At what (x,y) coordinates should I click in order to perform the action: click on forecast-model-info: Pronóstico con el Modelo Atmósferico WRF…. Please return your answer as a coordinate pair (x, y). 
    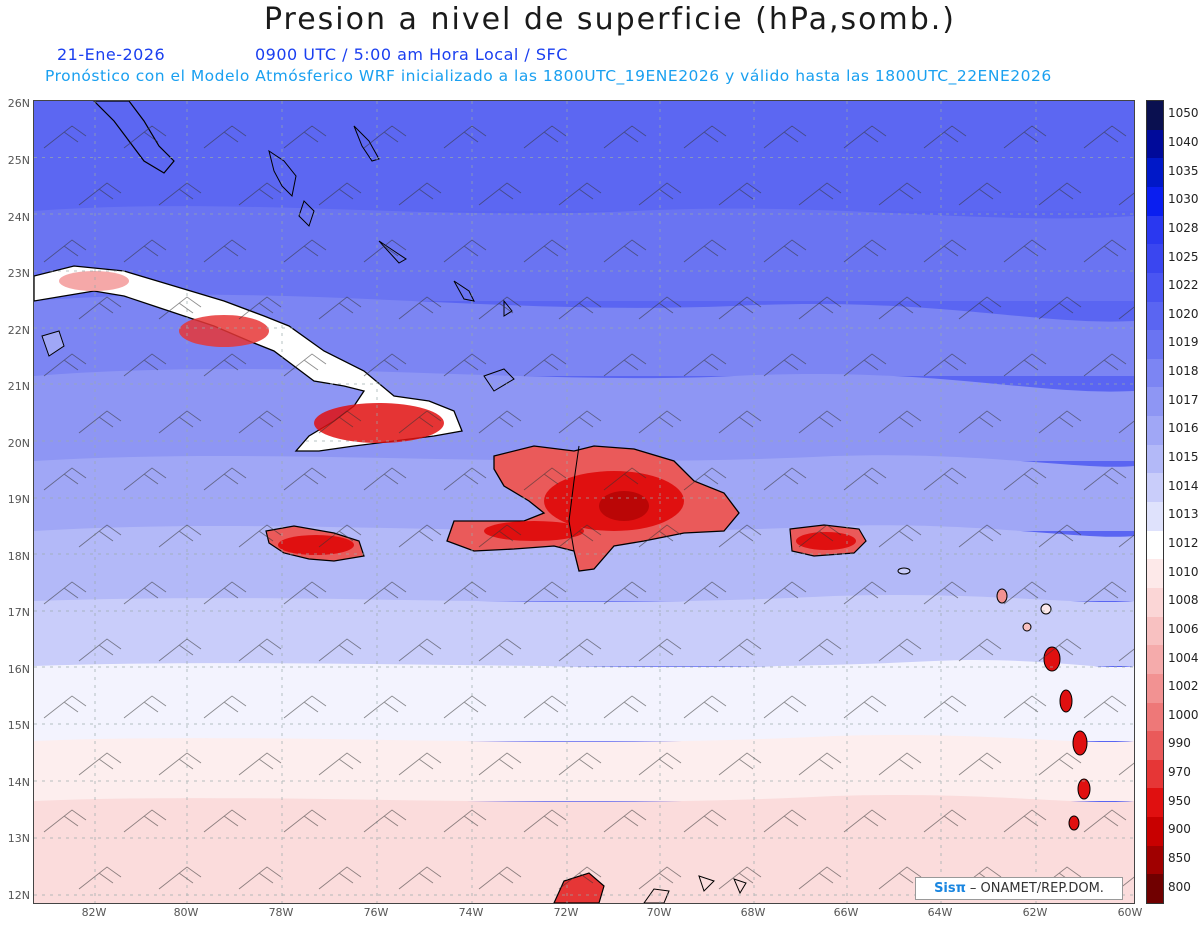
    Looking at the image, I should click on (548, 76).